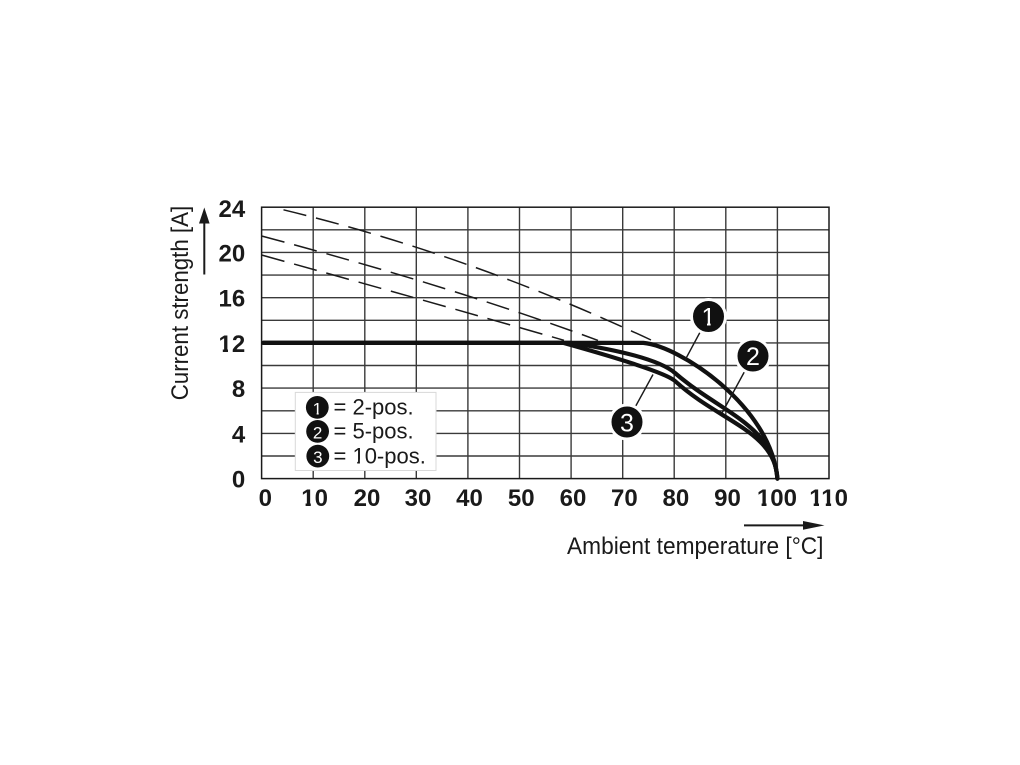 The width and height of the screenshot is (1020, 765). Describe the element at coordinates (624, 498) in the screenshot. I see `svg-text: 70` at that location.